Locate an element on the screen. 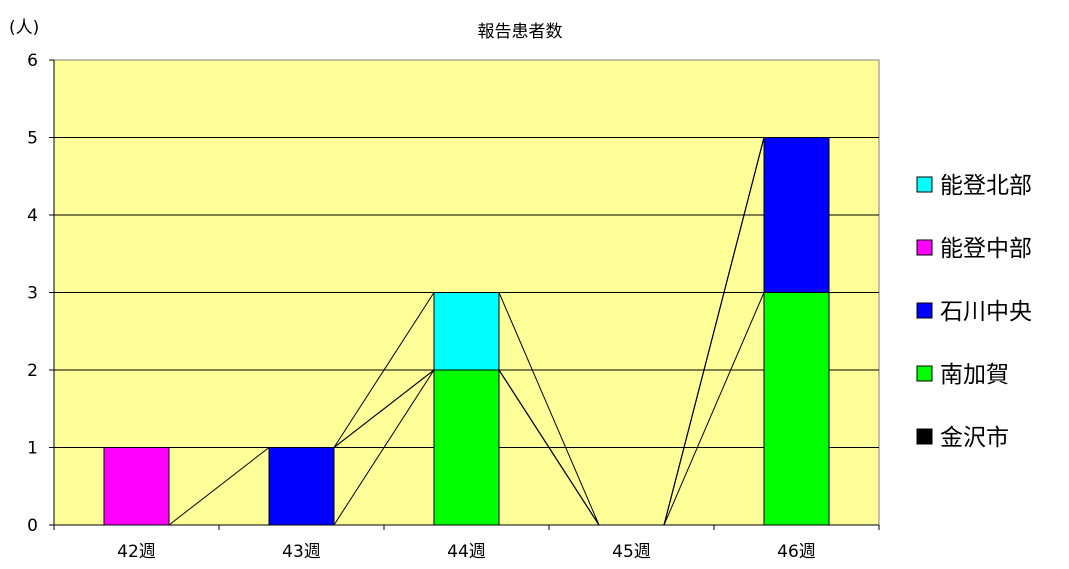 The height and width of the screenshot is (569, 1069). y-tick-label: 3 is located at coordinates (32, 294).